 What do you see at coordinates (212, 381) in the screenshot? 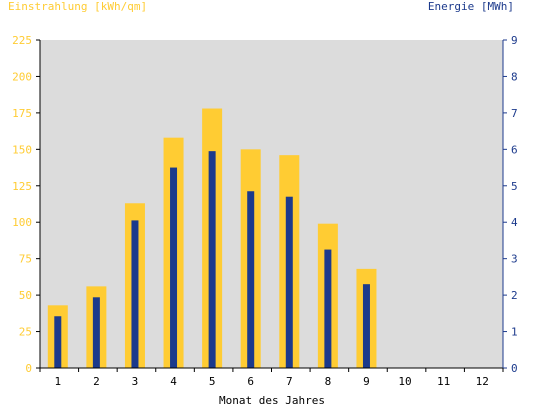
I see `x-tick-label: 5` at bounding box center [212, 381].